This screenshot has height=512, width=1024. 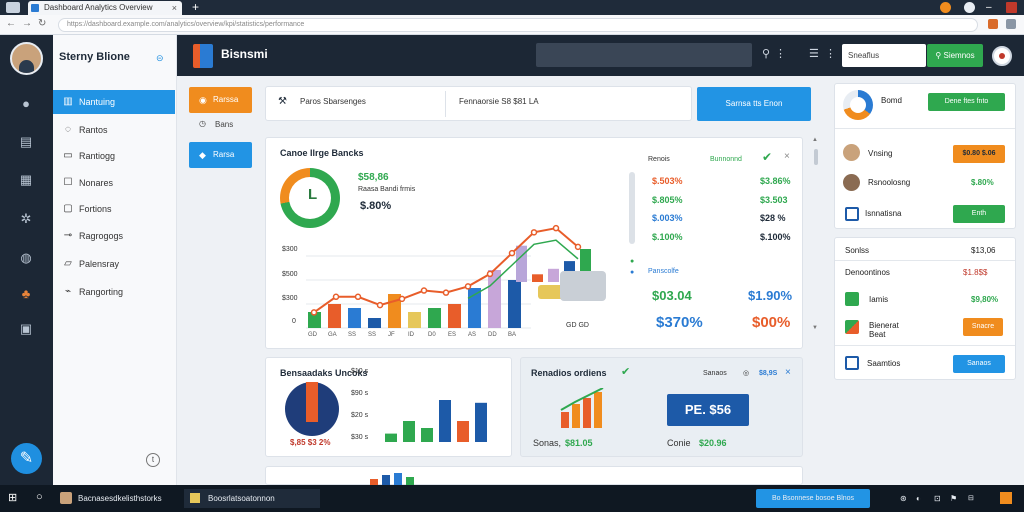 What do you see at coordinates (312, 402) in the screenshot?
I see `badge-stripe` at bounding box center [312, 402].